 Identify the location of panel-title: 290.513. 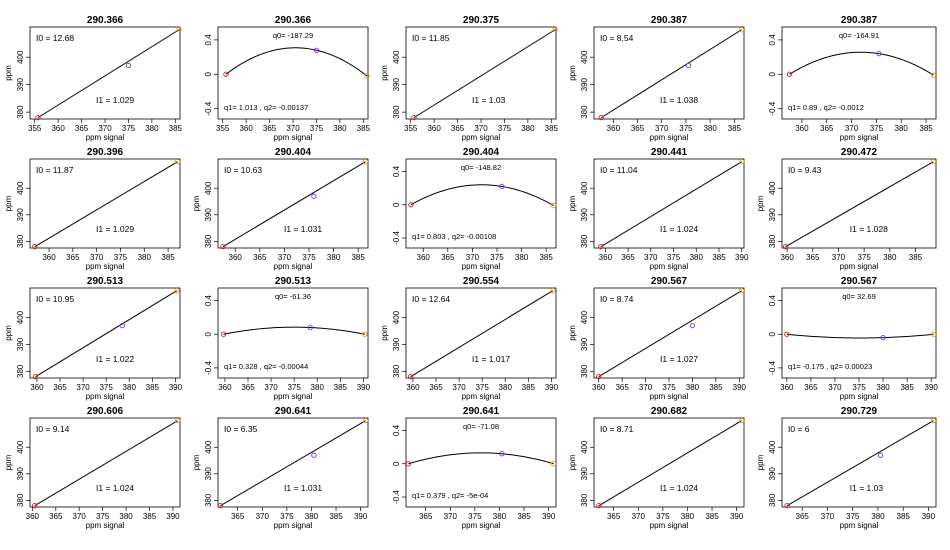
(293, 281).